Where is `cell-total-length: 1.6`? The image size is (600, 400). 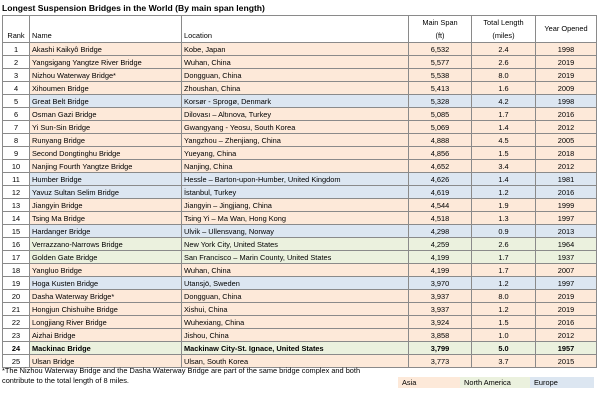
cell-total-length: 1.6 is located at coordinates (503, 88).